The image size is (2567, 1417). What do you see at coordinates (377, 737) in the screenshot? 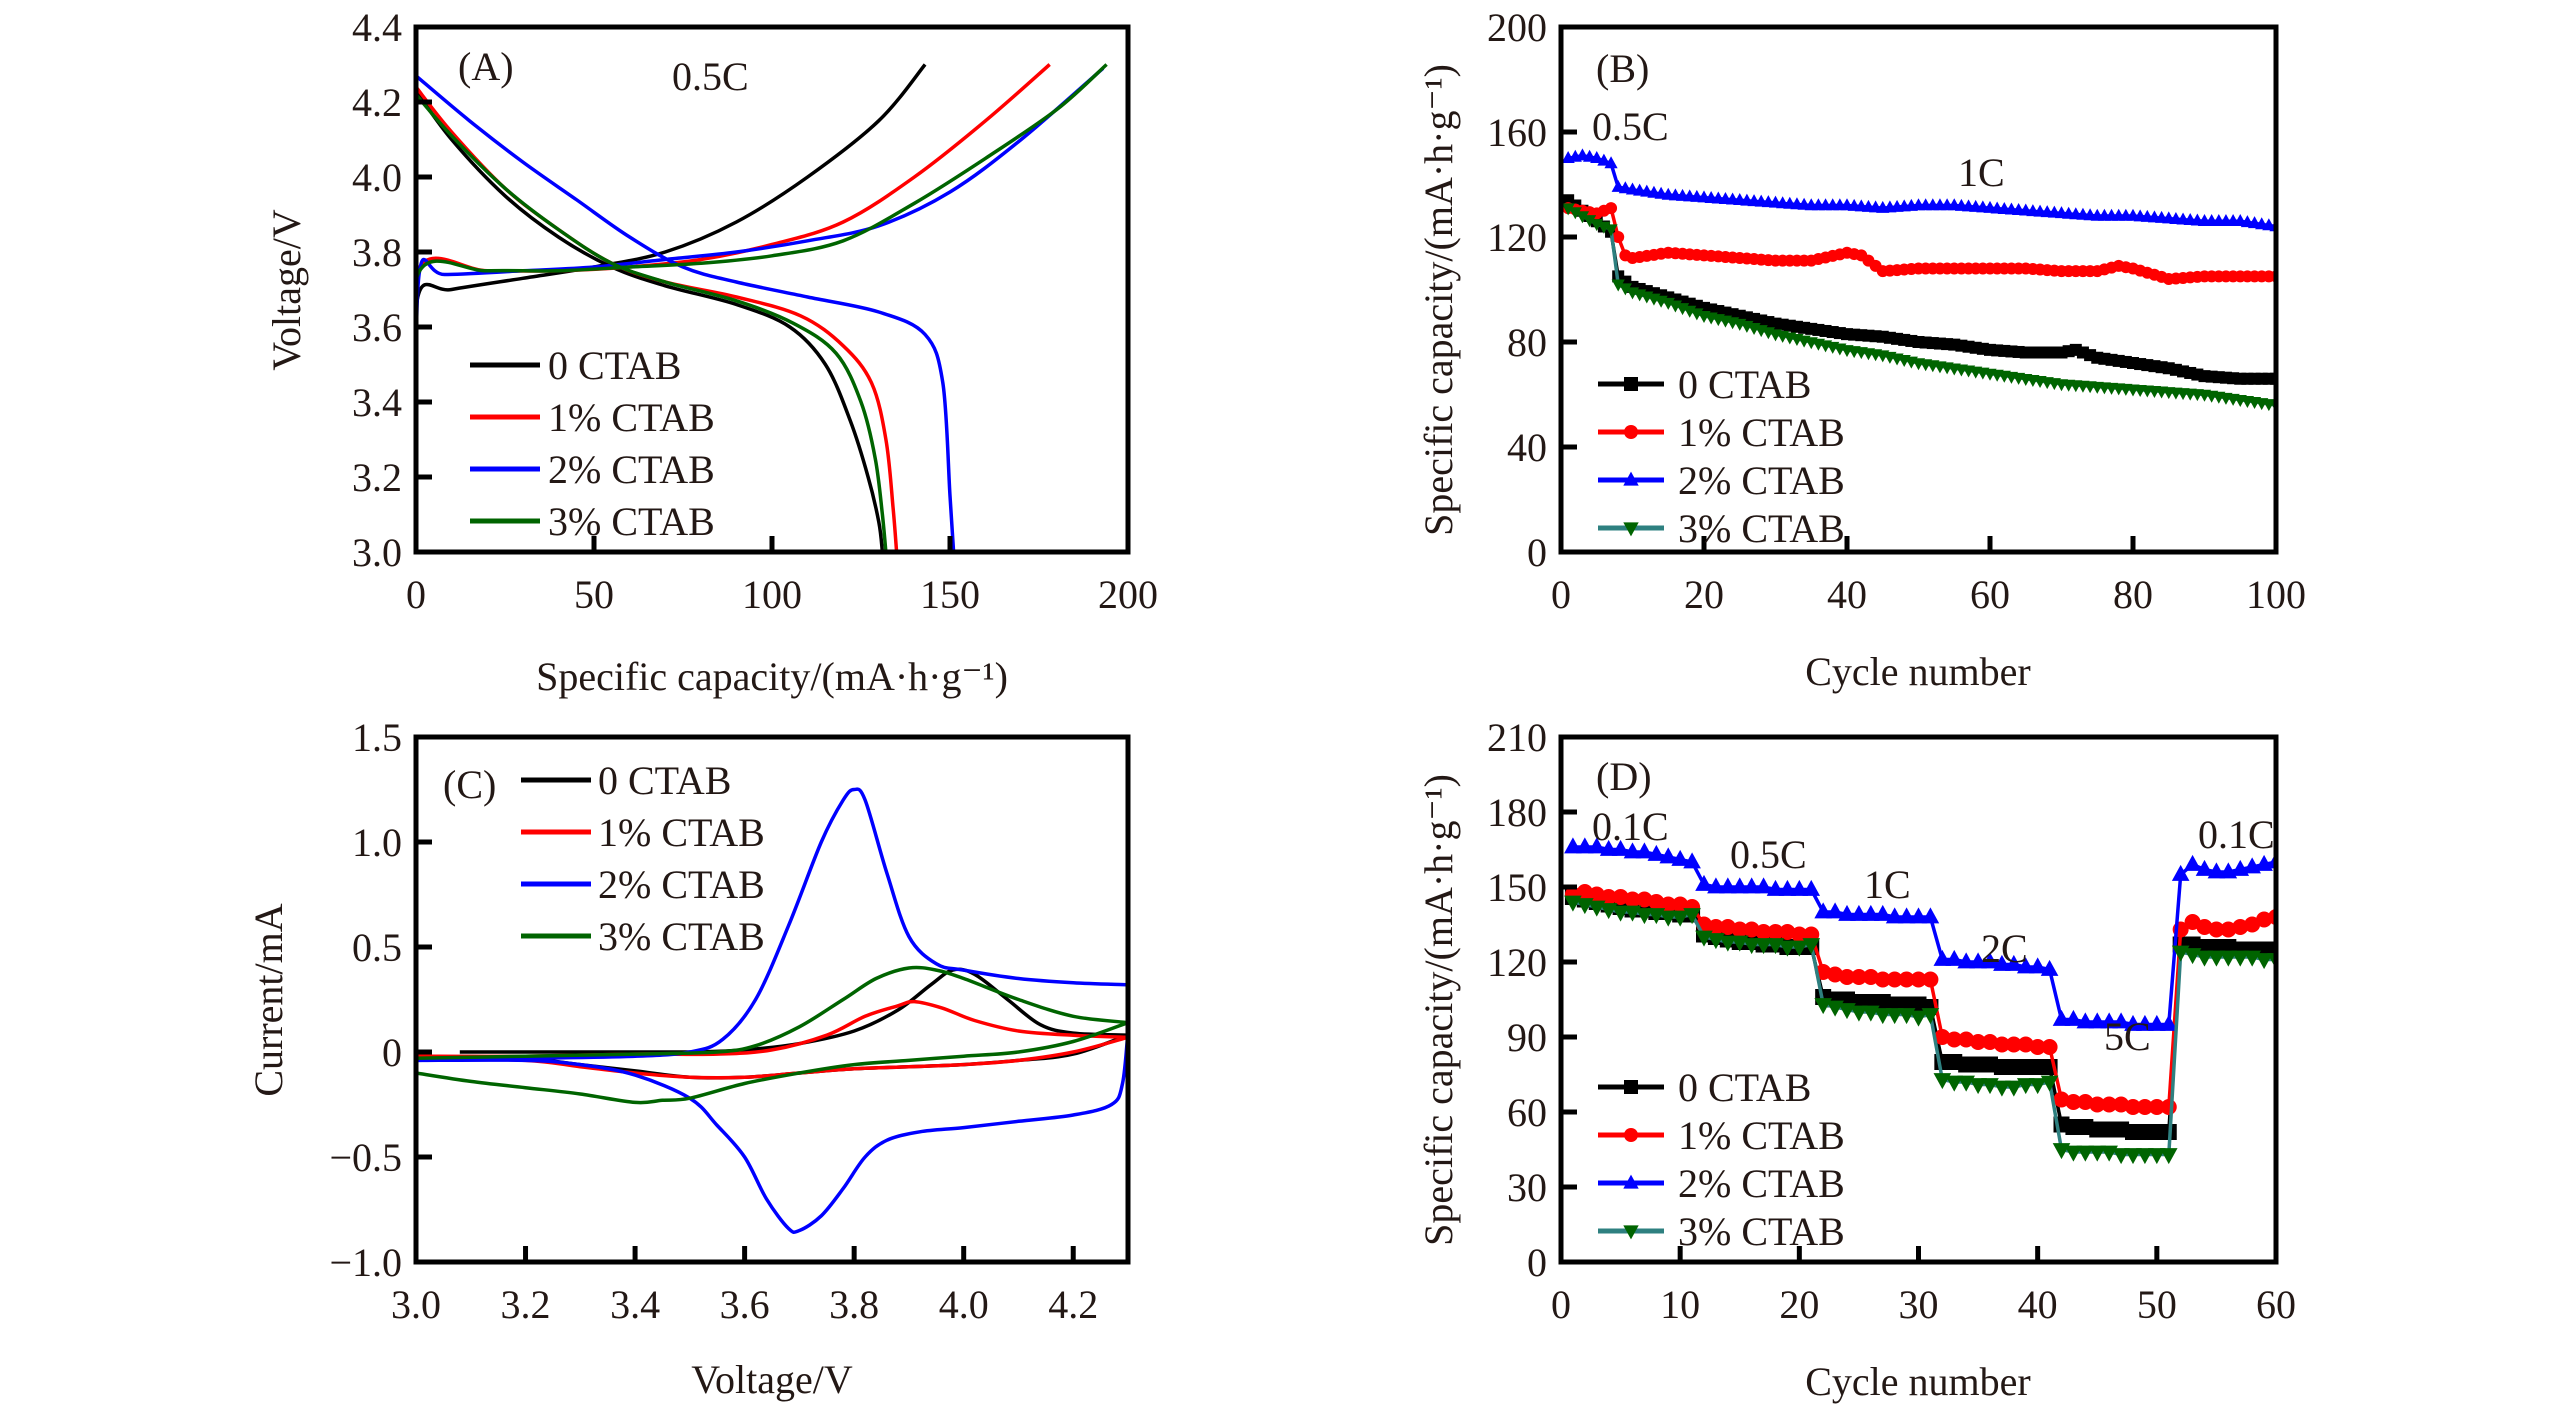
I see `y-tick-label: 1.5` at bounding box center [377, 737].